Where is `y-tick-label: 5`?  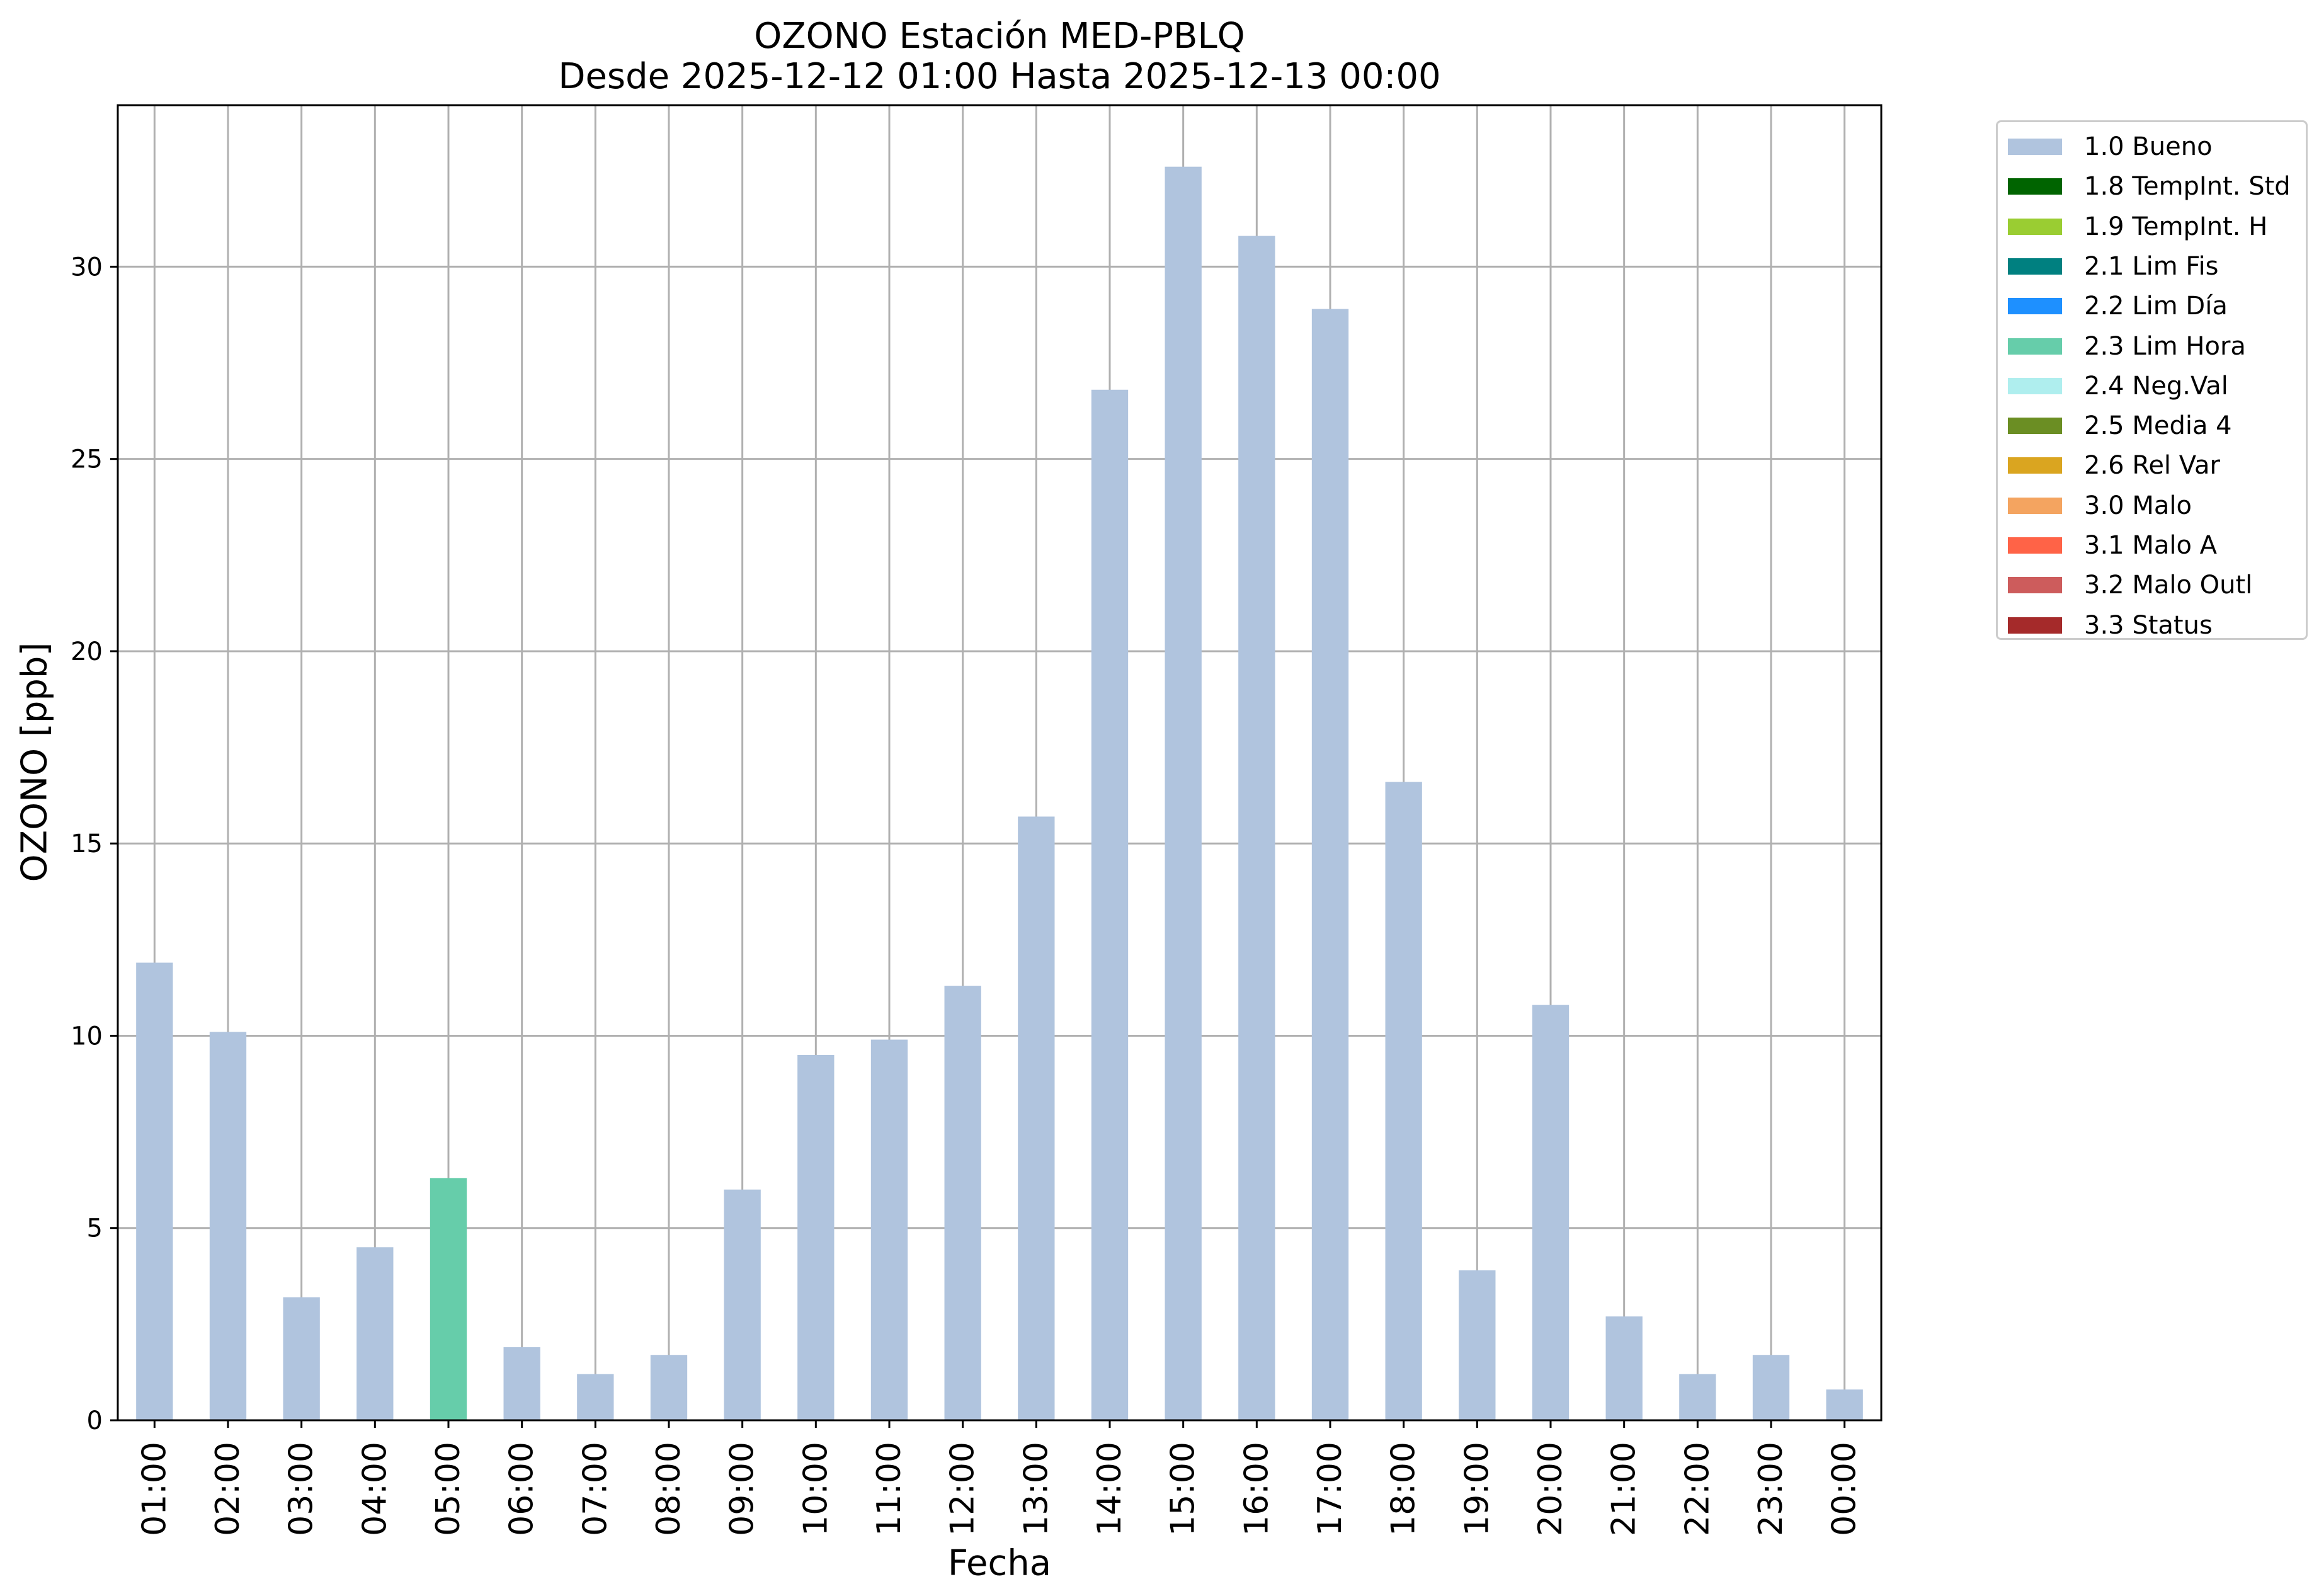 y-tick-label: 5 is located at coordinates (95, 1228).